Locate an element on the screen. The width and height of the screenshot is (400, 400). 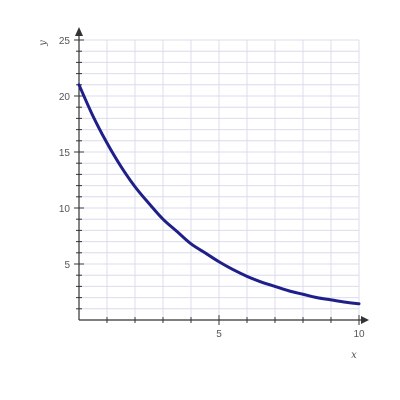
x-axis-label: x is located at coordinates (354, 355).